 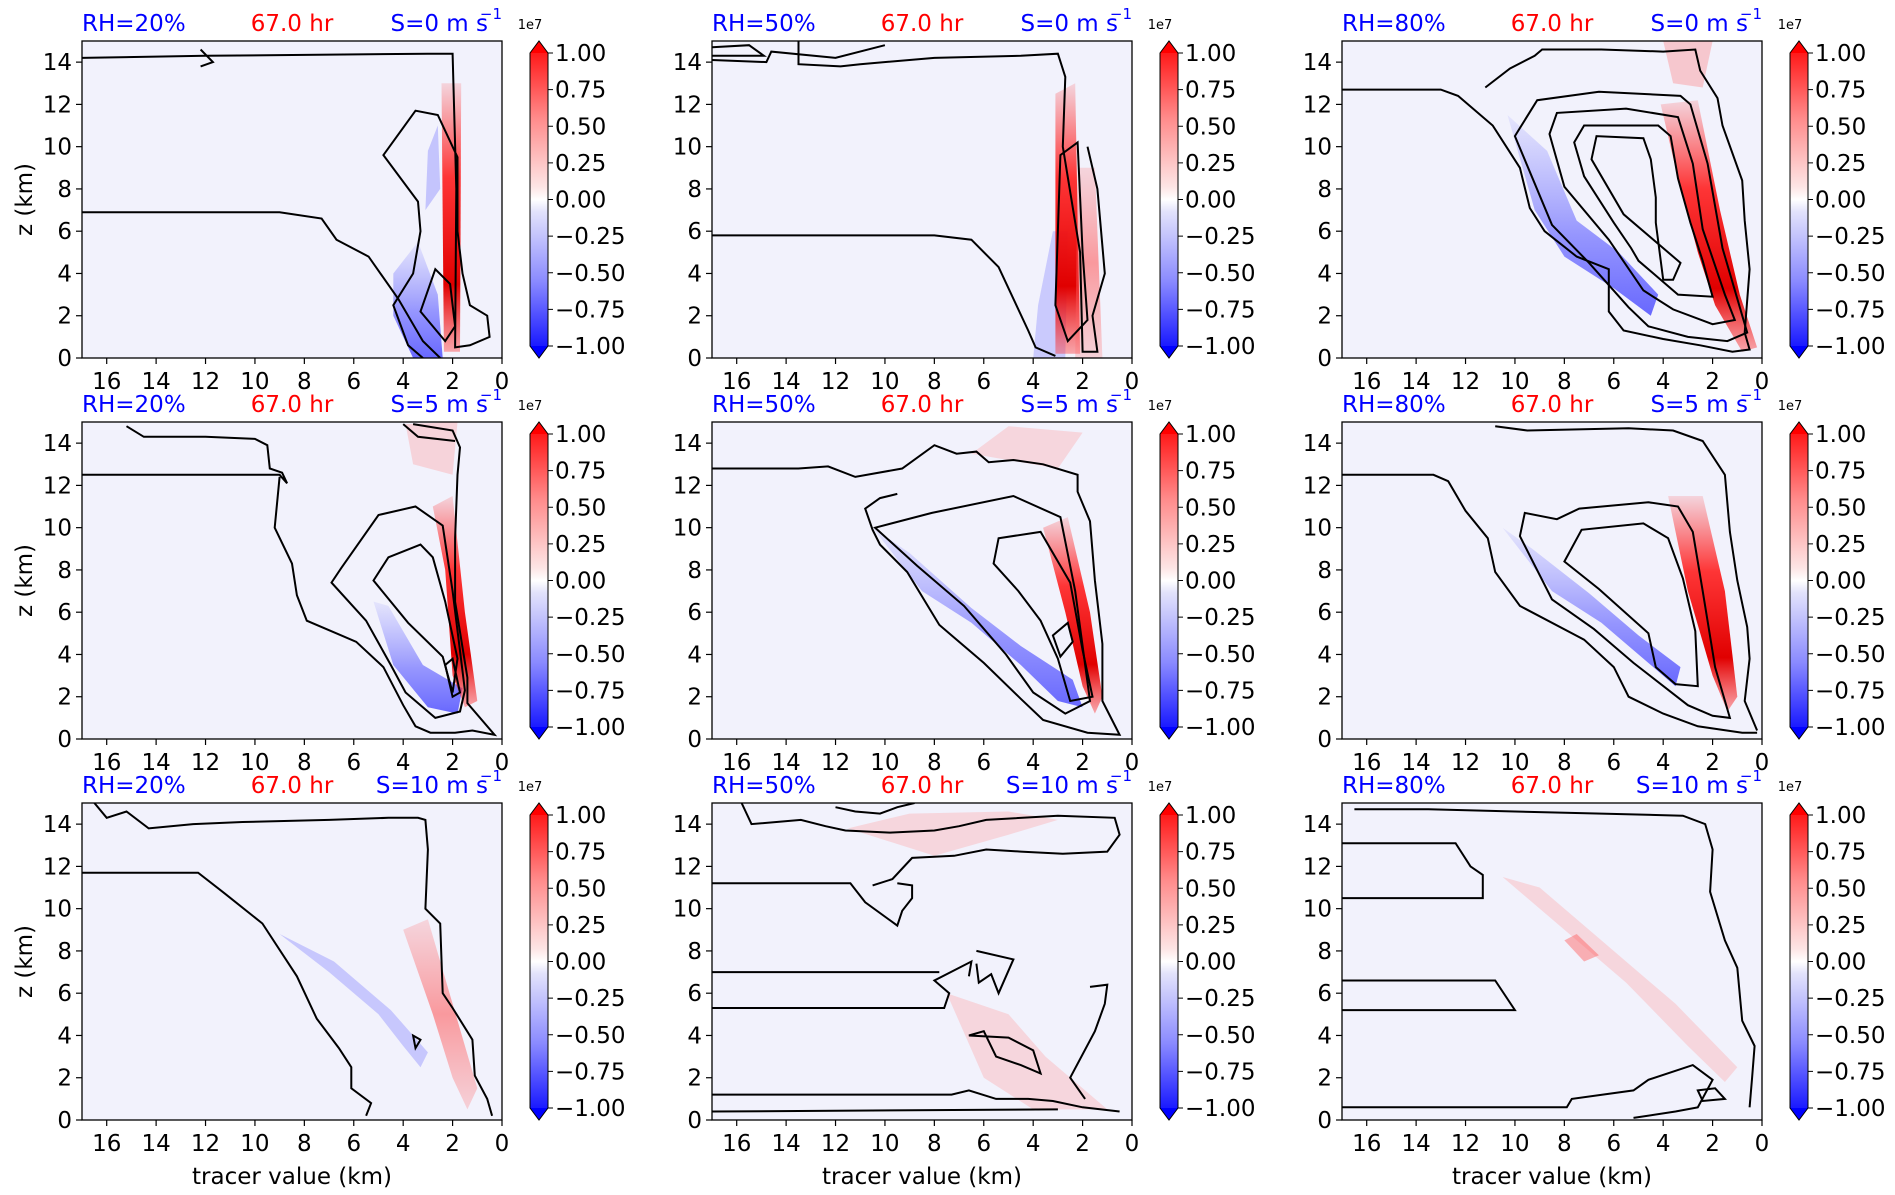 I want to click on y-tick-label: 10, so click(x=1317, y=529).